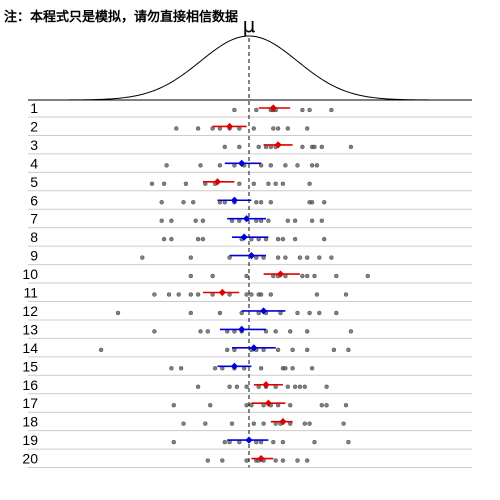 This screenshot has height=500, width=500. I want to click on row-label: 14, so click(30, 348).